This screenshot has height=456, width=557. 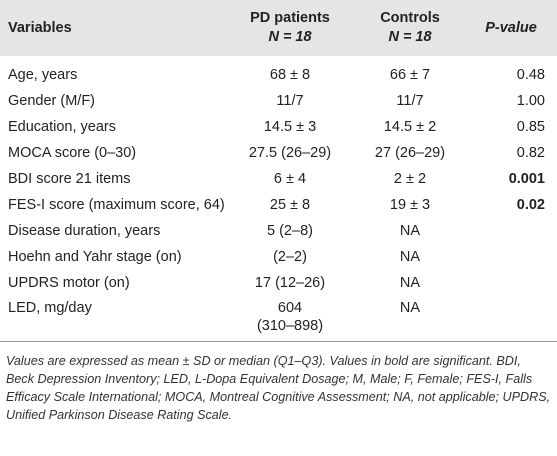 What do you see at coordinates (530, 205) in the screenshot?
I see `cell-text: 0.02` at bounding box center [530, 205].